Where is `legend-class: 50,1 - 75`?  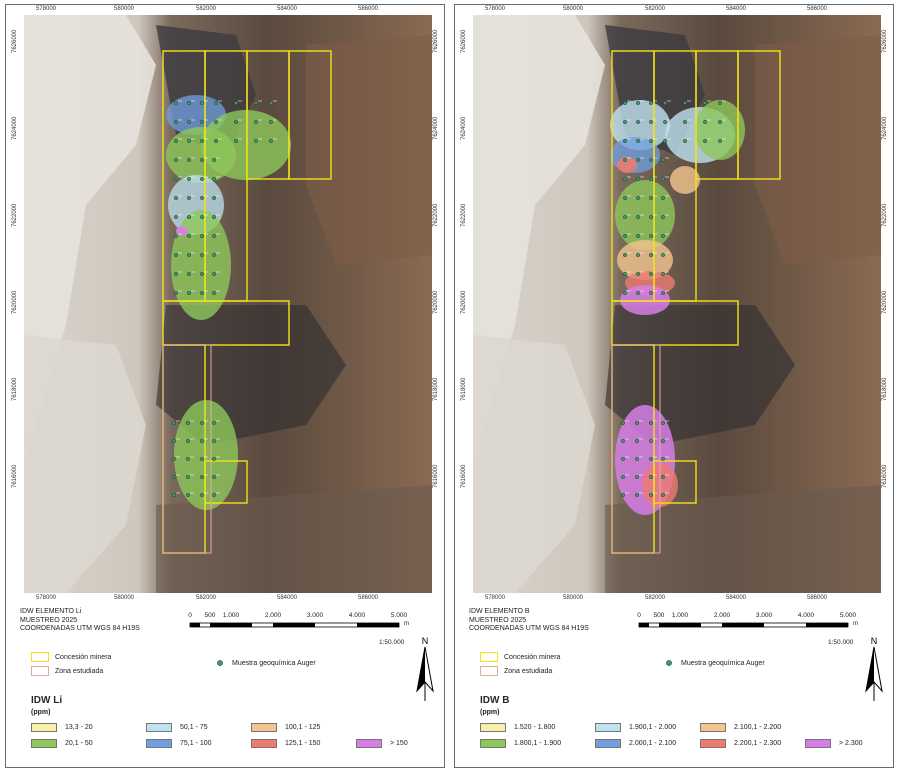 legend-class: 50,1 - 75 is located at coordinates (177, 727).